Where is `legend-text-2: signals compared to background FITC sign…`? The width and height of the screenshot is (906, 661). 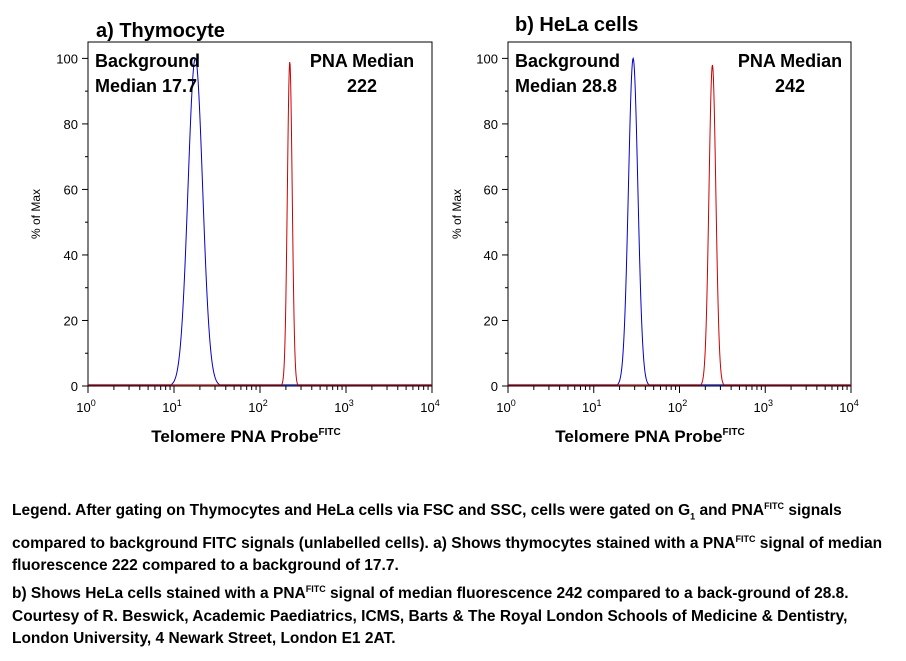
legend-text-2: signals compared to background FITC sign… is located at coordinates (427, 527).